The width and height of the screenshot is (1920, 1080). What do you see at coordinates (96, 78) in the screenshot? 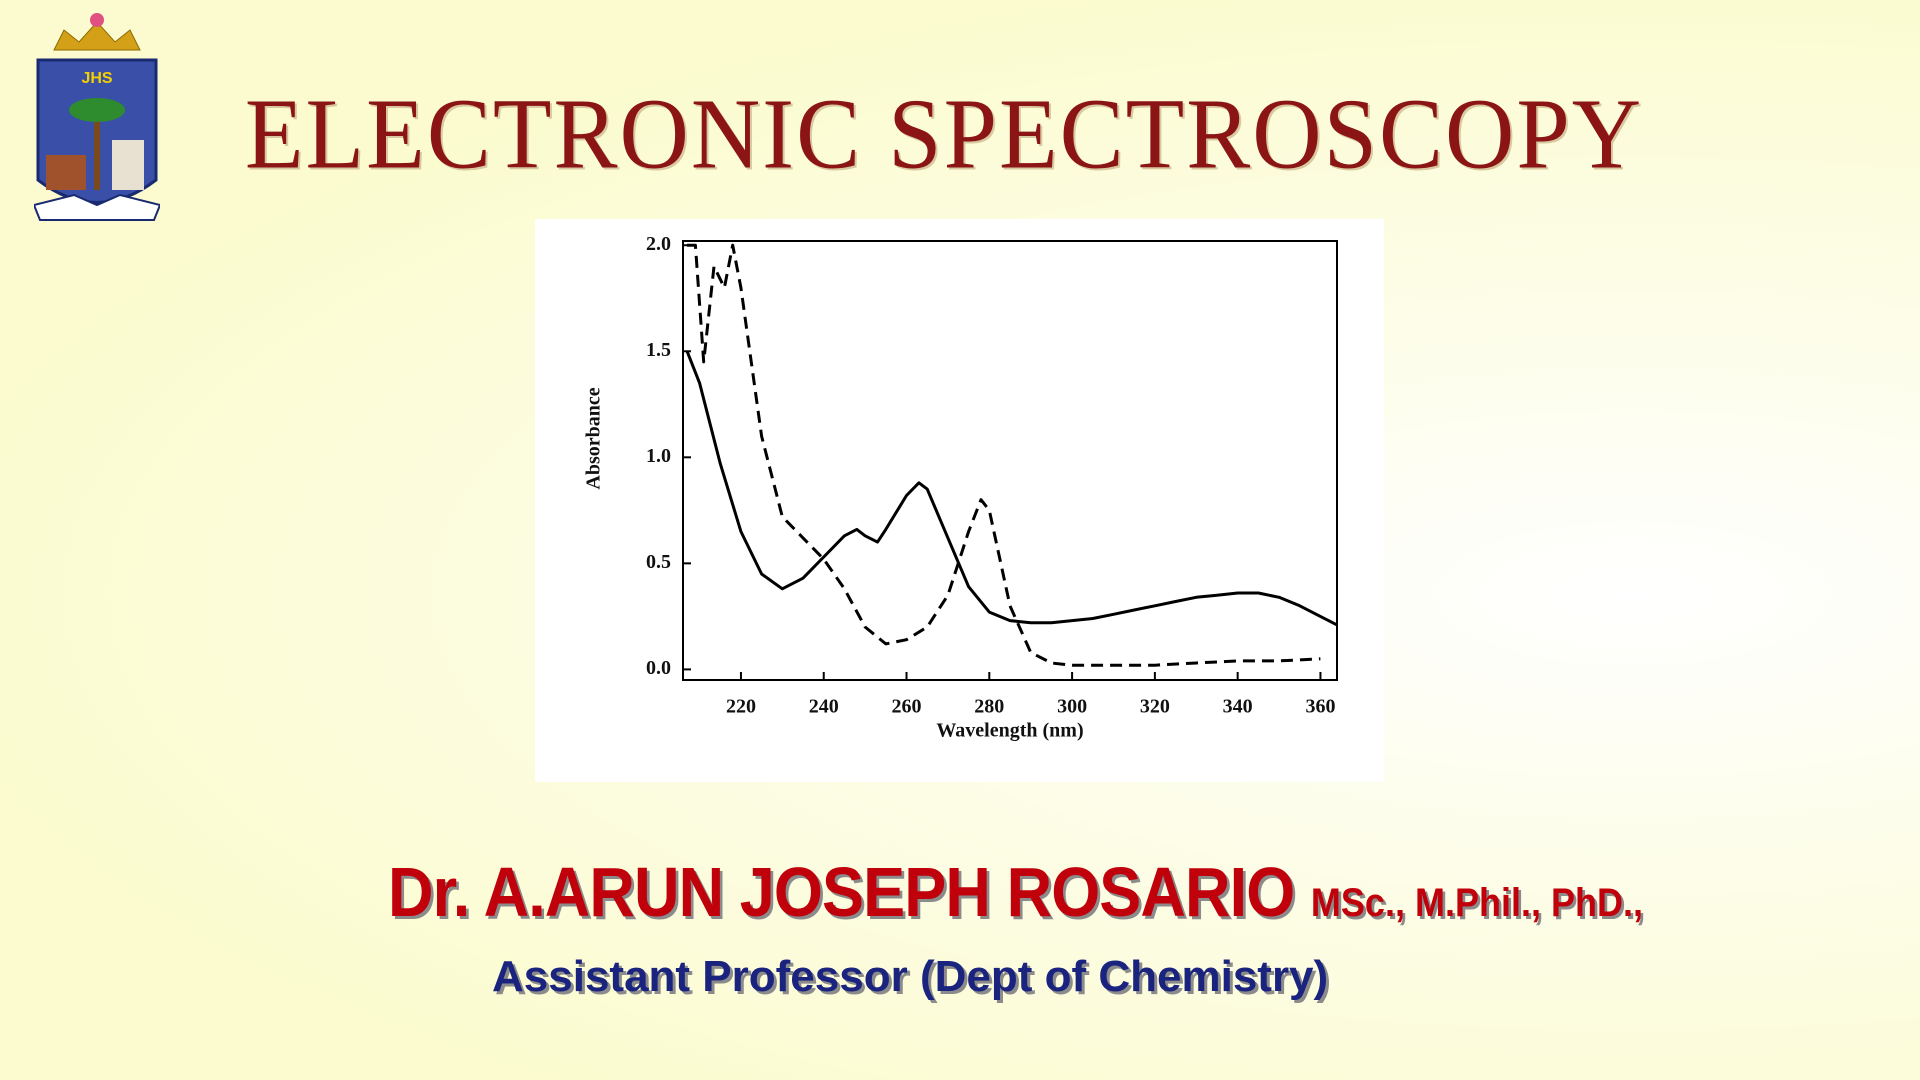
I see `logo-text: JHS` at bounding box center [96, 78].